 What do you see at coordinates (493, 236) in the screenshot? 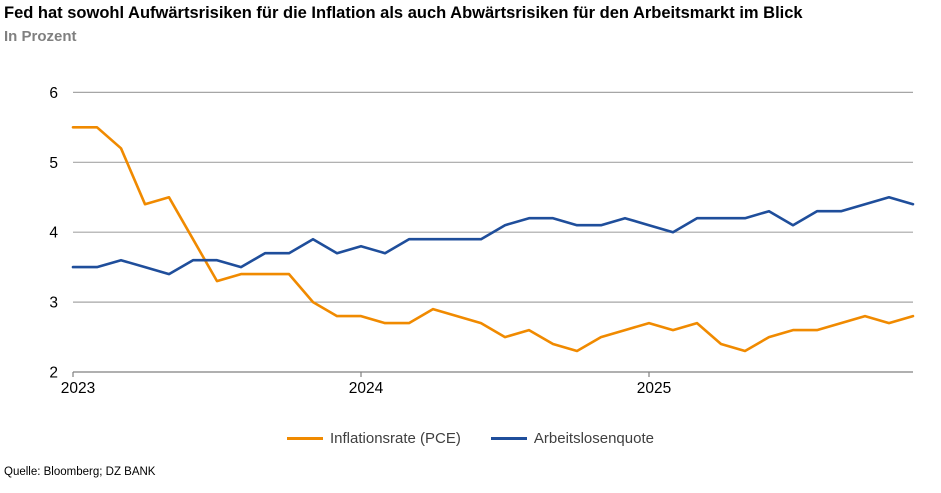
I see `unemployment-line` at bounding box center [493, 236].